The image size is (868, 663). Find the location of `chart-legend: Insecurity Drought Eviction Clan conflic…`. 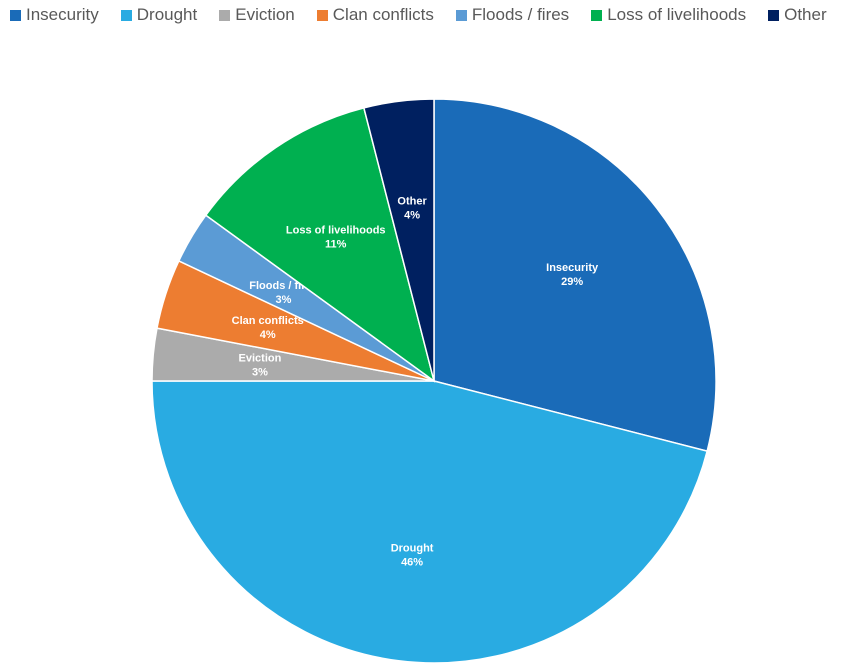

chart-legend: Insecurity Drought Eviction Clan conflic… is located at coordinates (429, 15).